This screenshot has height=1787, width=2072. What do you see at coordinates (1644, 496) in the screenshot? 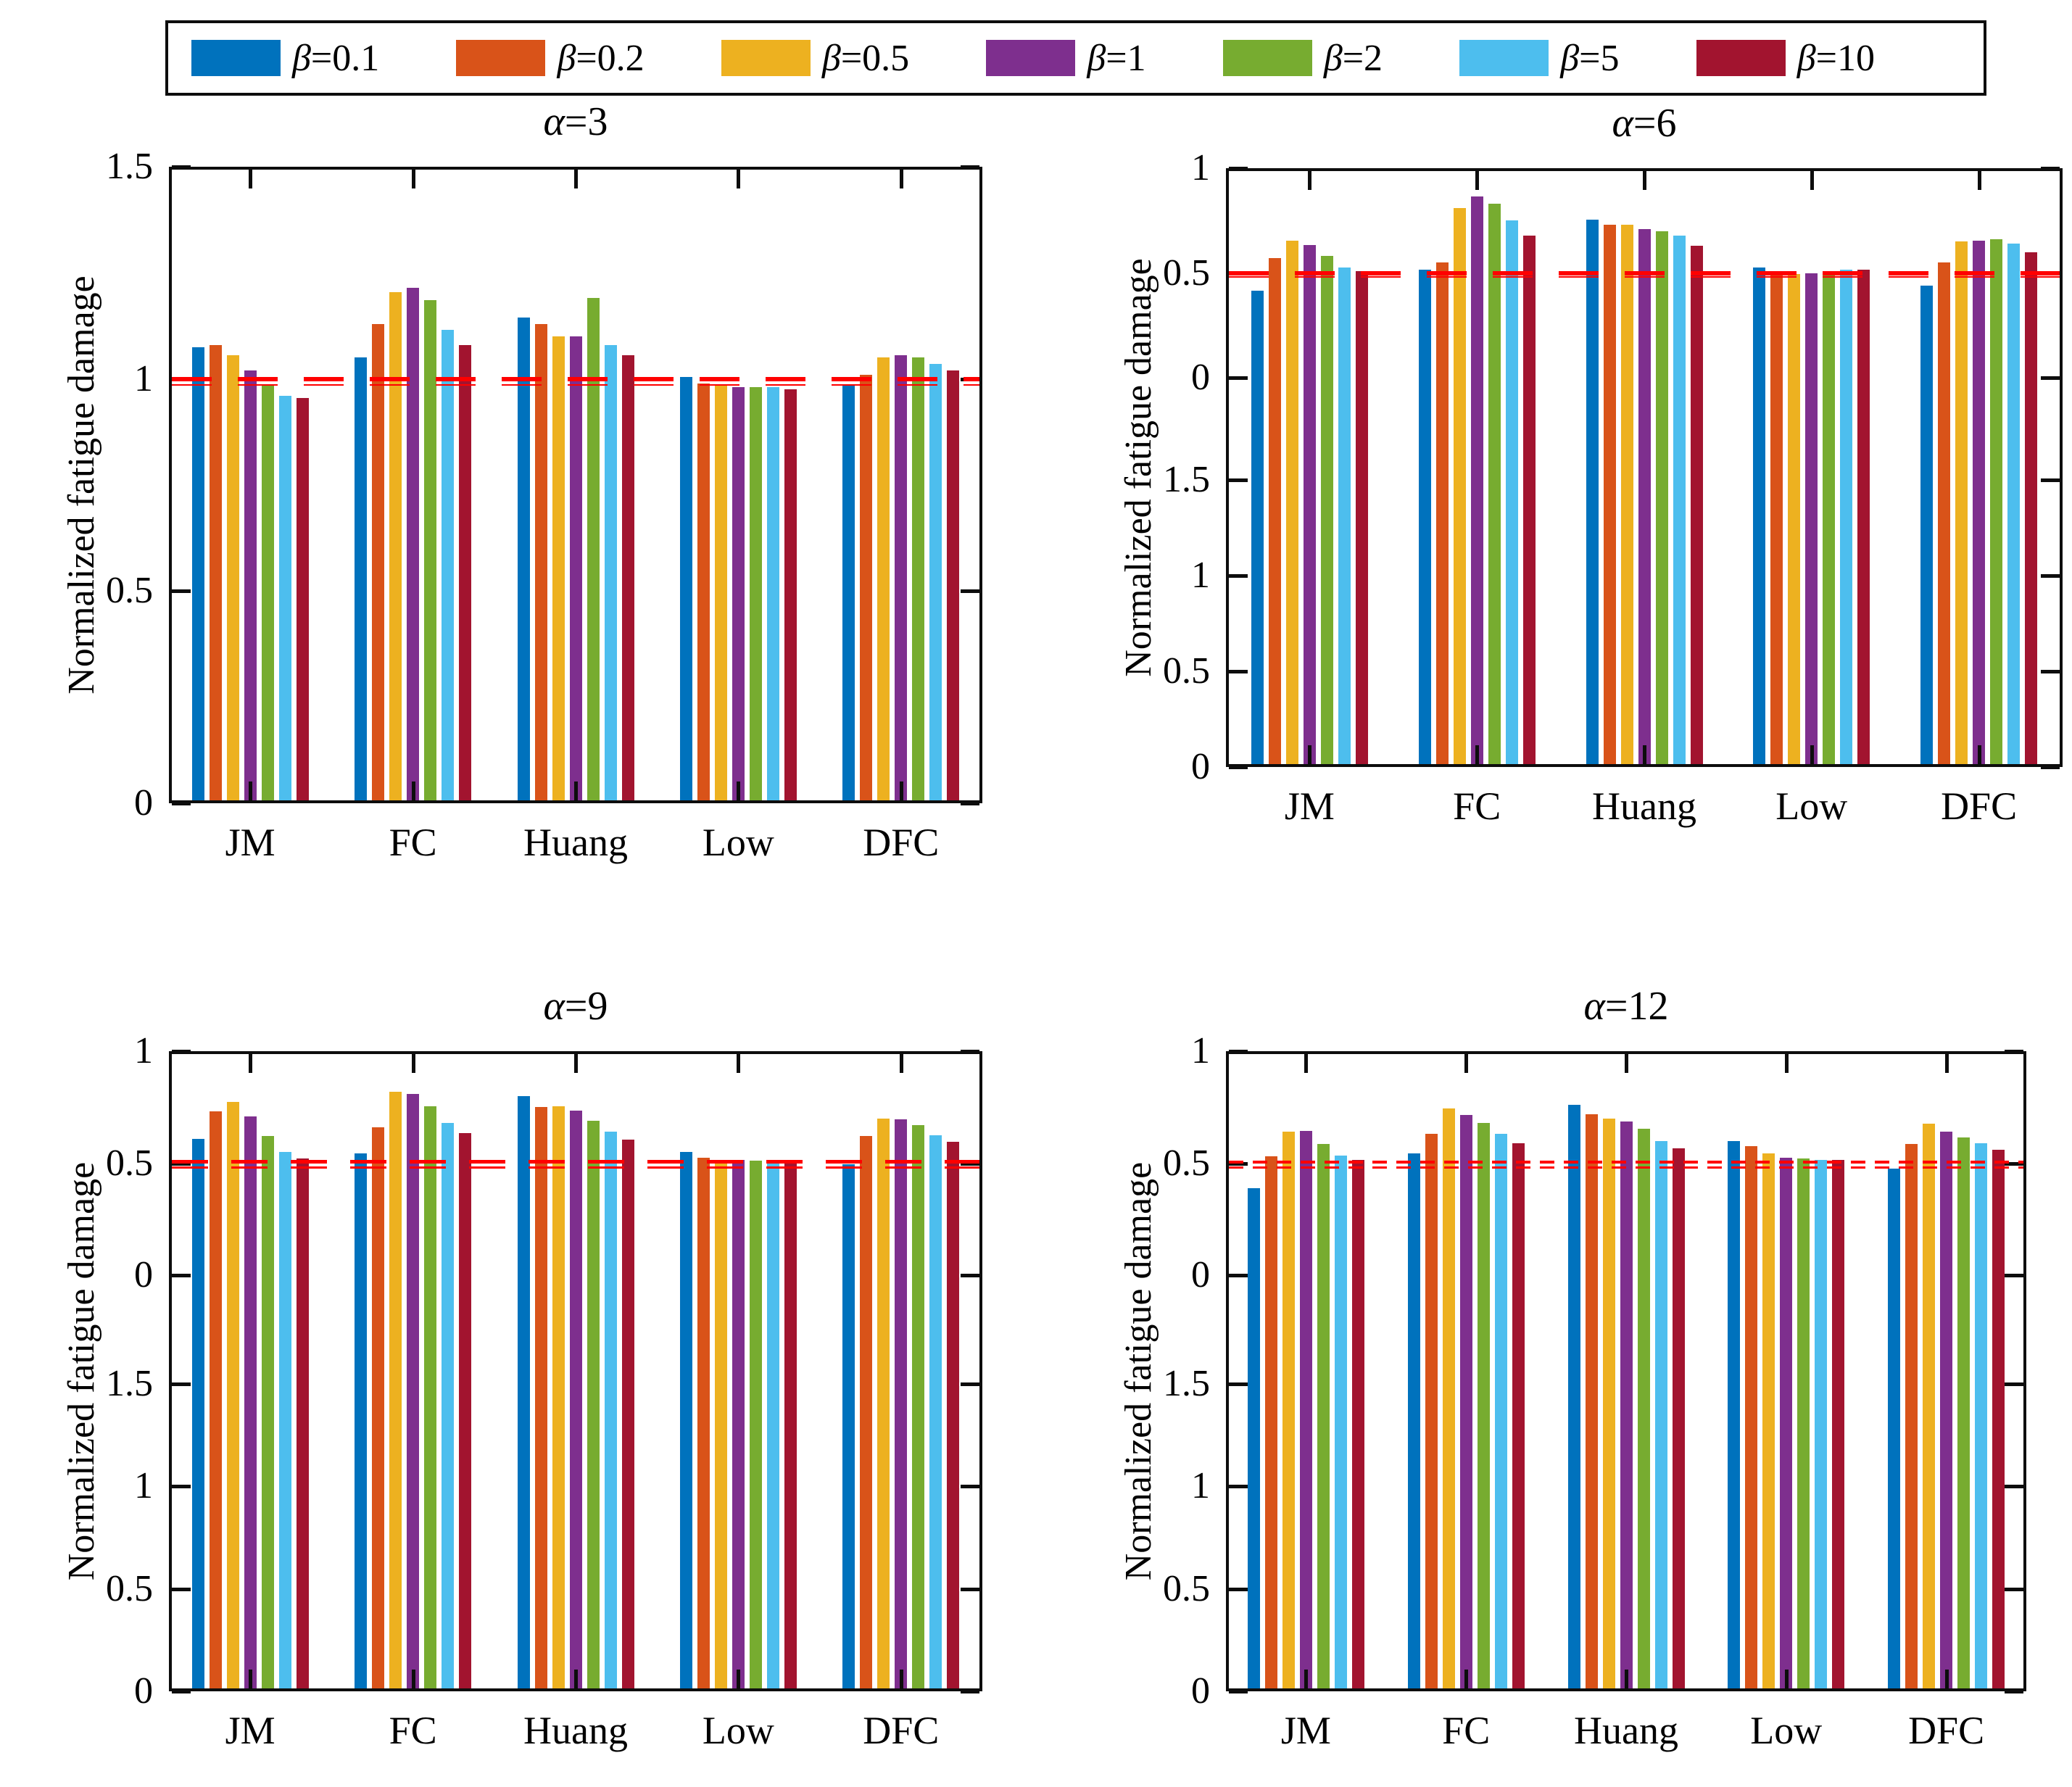
I see `bar-Huang-β-1` at bounding box center [1644, 496].